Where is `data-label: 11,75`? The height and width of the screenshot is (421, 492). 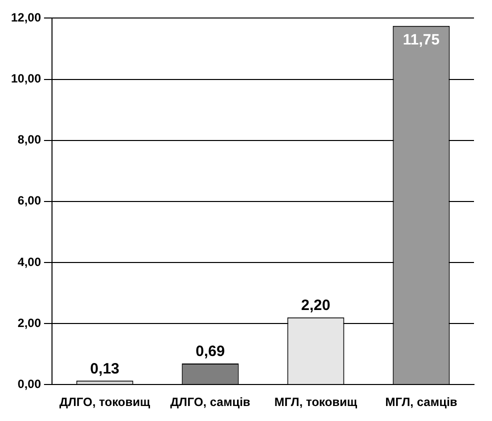 data-label: 11,75 is located at coordinates (421, 39).